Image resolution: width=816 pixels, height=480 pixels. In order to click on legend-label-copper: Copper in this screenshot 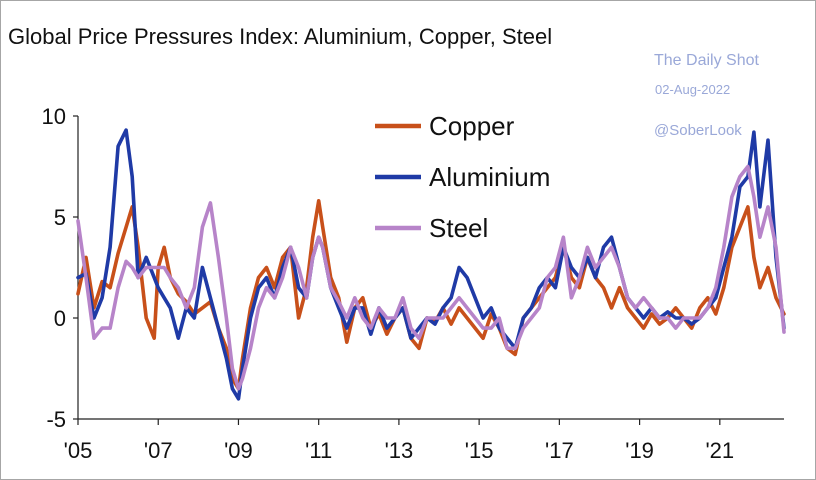, I will do `click(472, 126)`.